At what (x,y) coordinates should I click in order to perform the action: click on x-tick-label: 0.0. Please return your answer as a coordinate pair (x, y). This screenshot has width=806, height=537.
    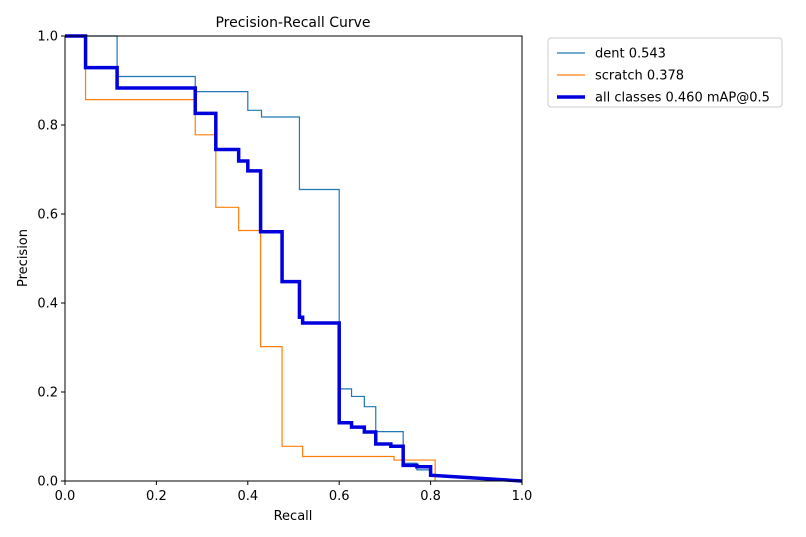
    Looking at the image, I should click on (65, 496).